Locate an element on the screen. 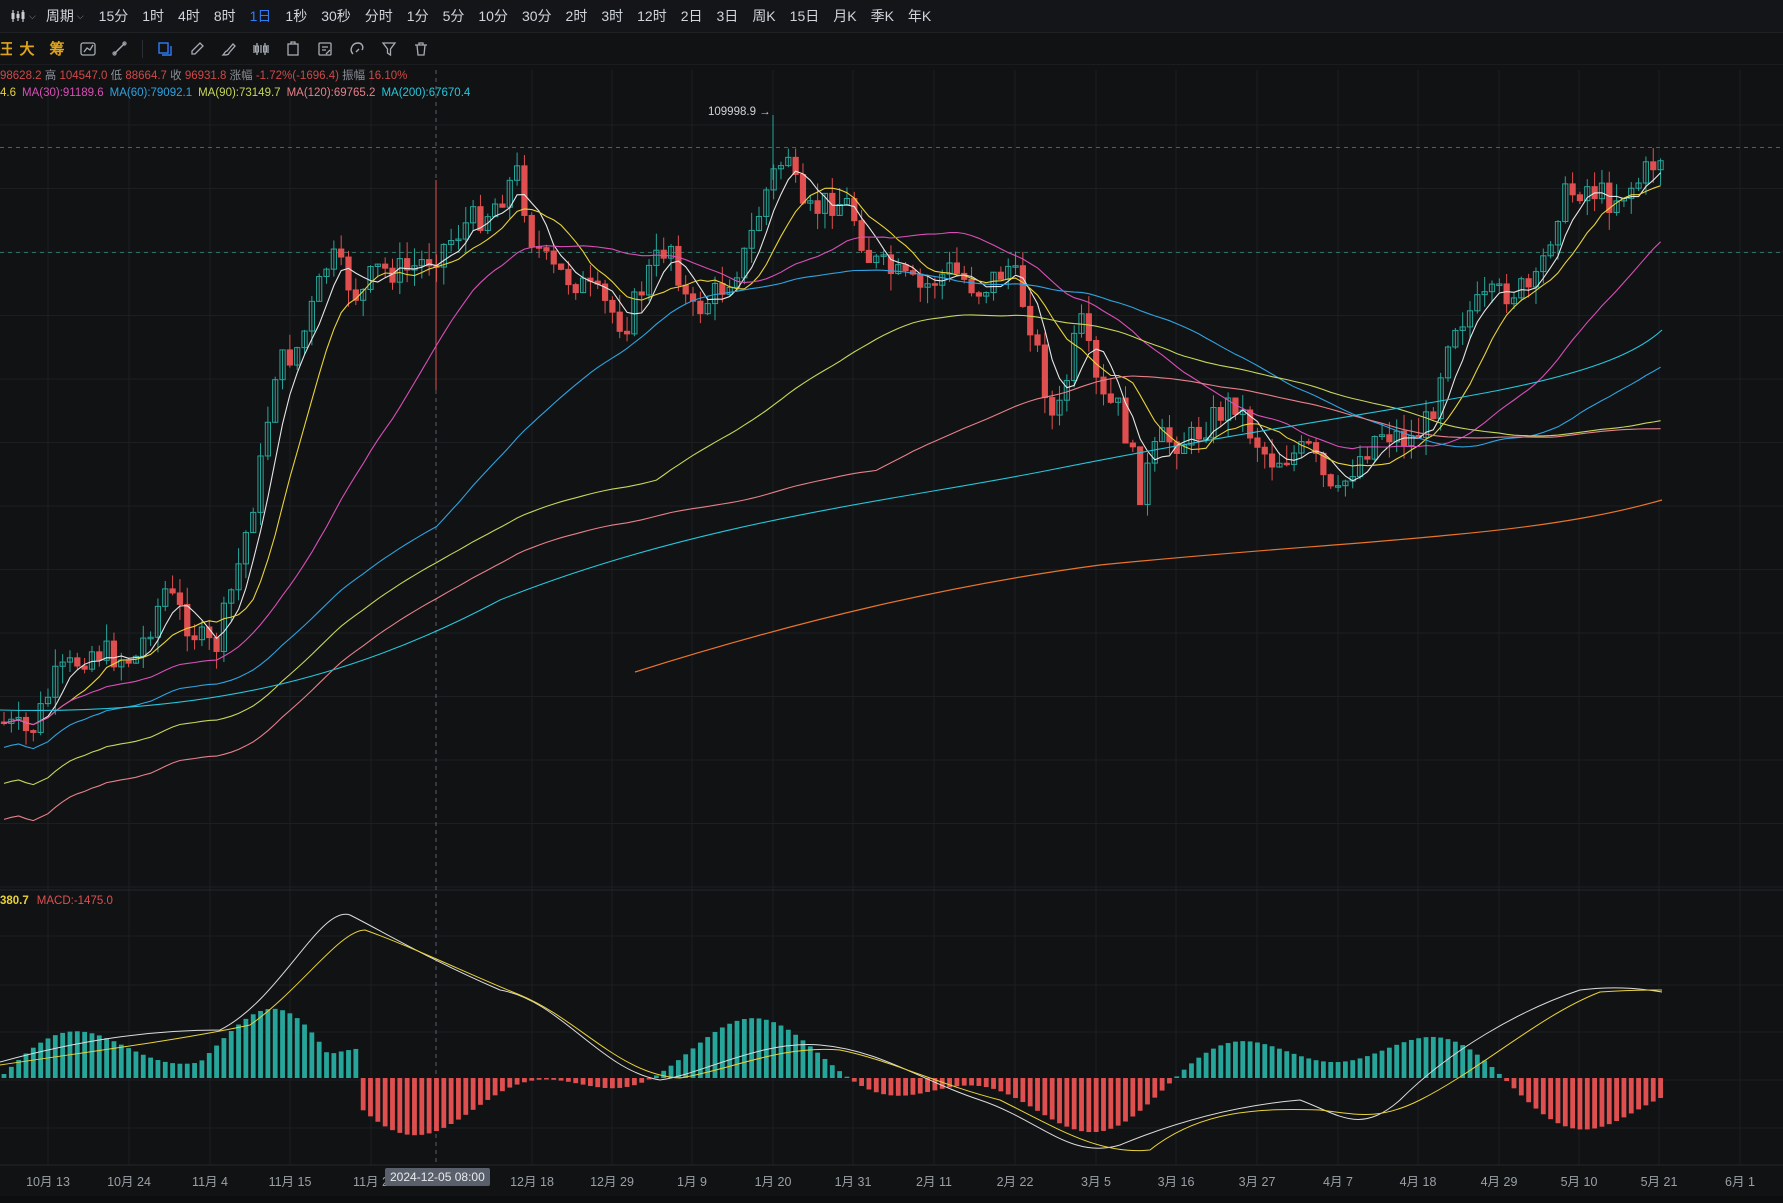 The image size is (1783, 1203). timeframe-button: 月K is located at coordinates (845, 16).